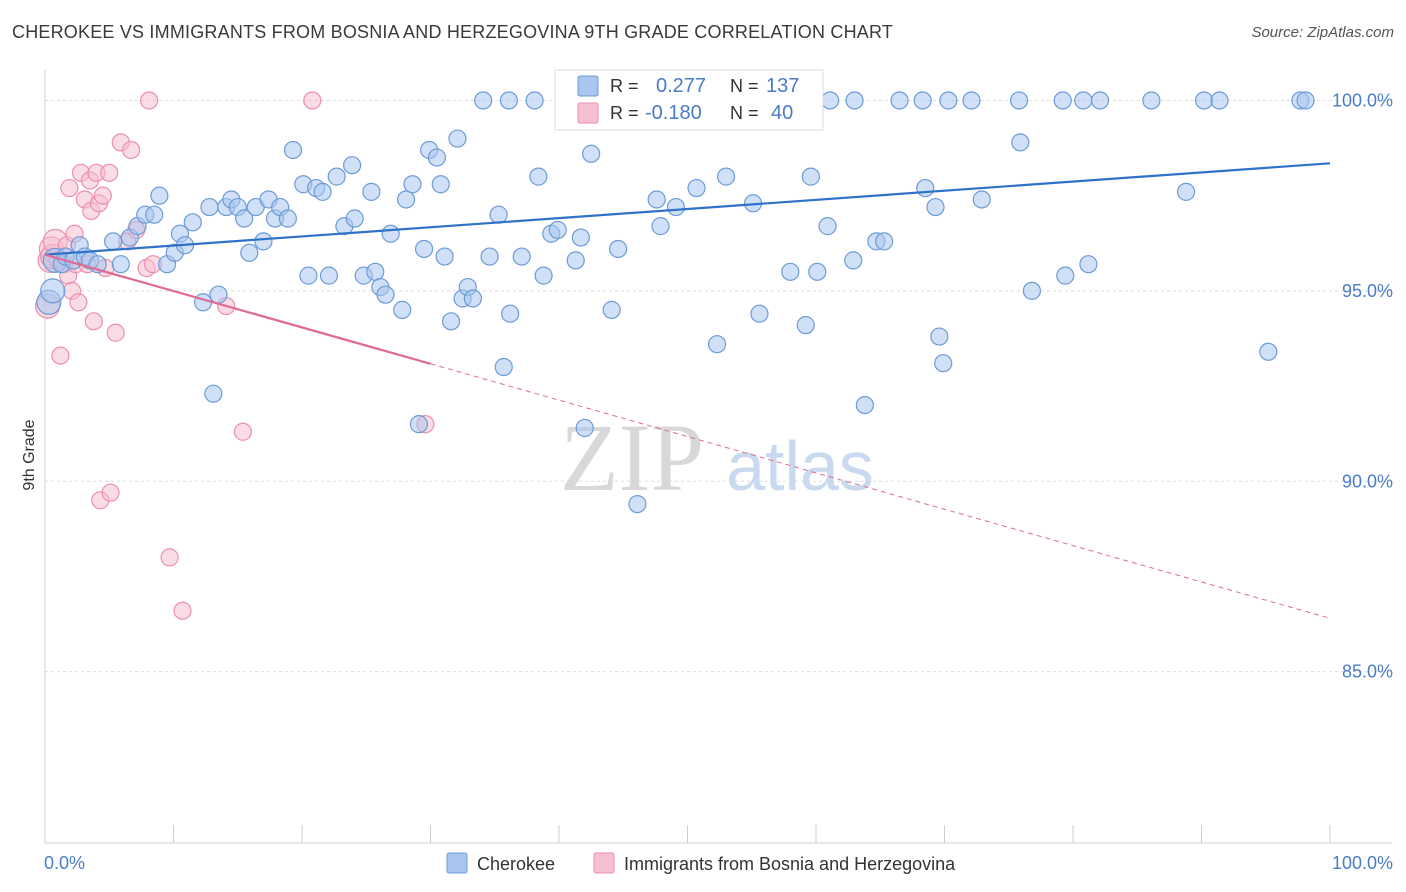 Image resolution: width=1406 pixels, height=892 pixels. Describe the element at coordinates (744, 113) in the screenshot. I see `legend-n-label-2: N =` at that location.